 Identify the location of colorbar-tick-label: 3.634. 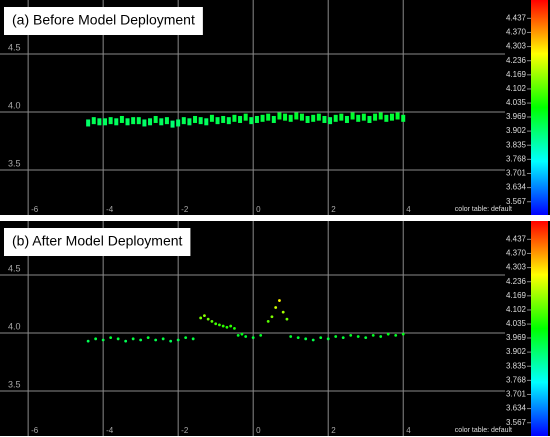
(516, 408).